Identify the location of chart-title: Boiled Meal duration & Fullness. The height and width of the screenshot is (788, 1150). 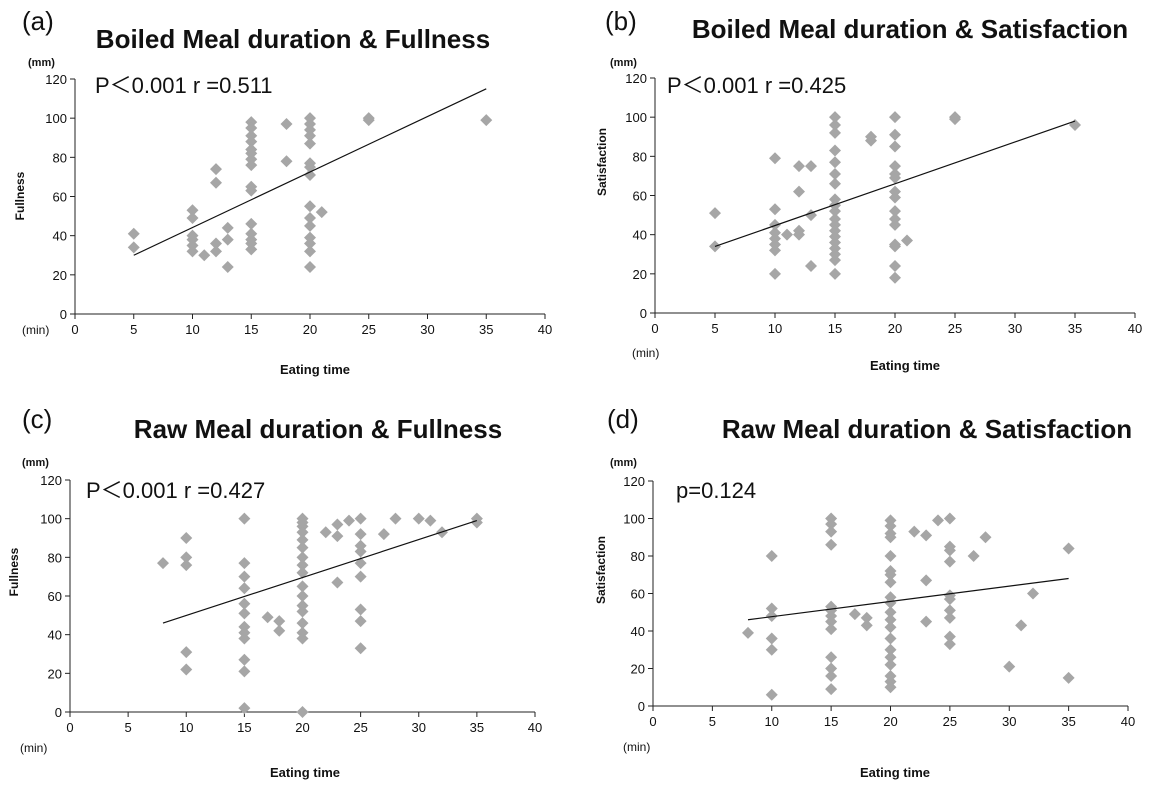
(293, 39).